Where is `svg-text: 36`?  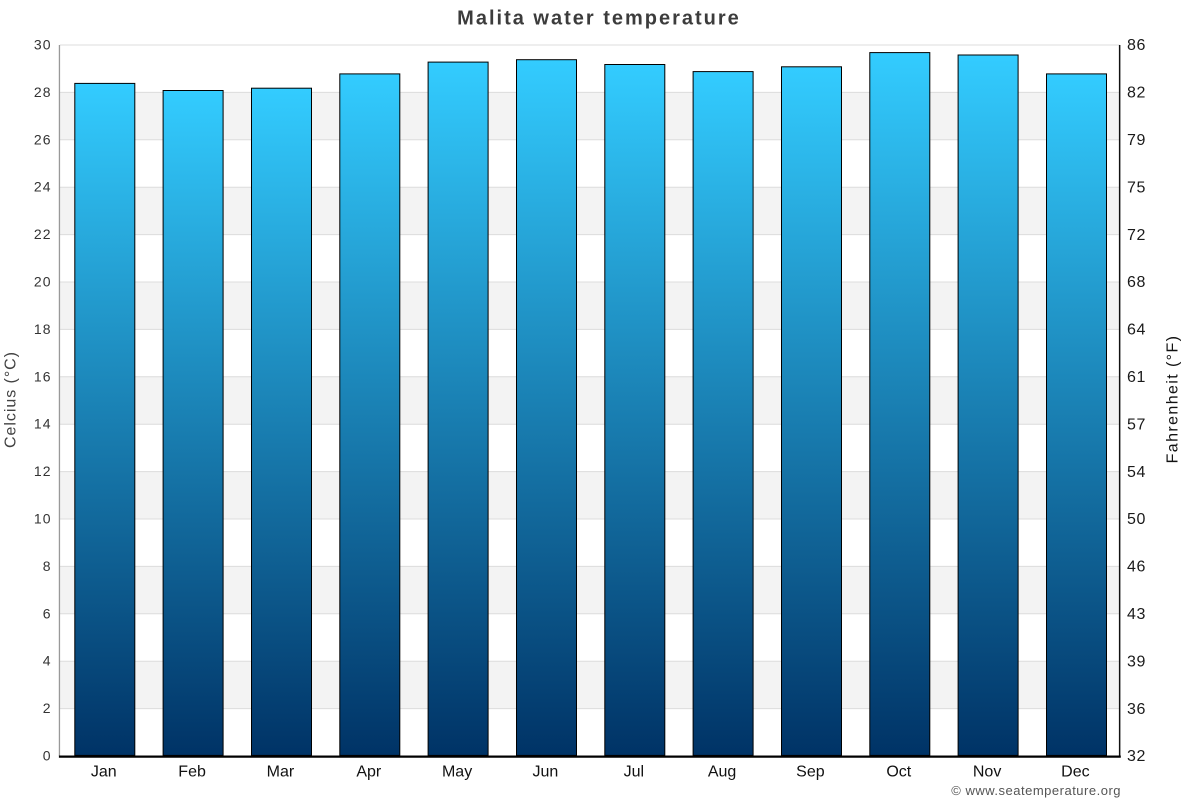 svg-text: 36 is located at coordinates (1136, 709).